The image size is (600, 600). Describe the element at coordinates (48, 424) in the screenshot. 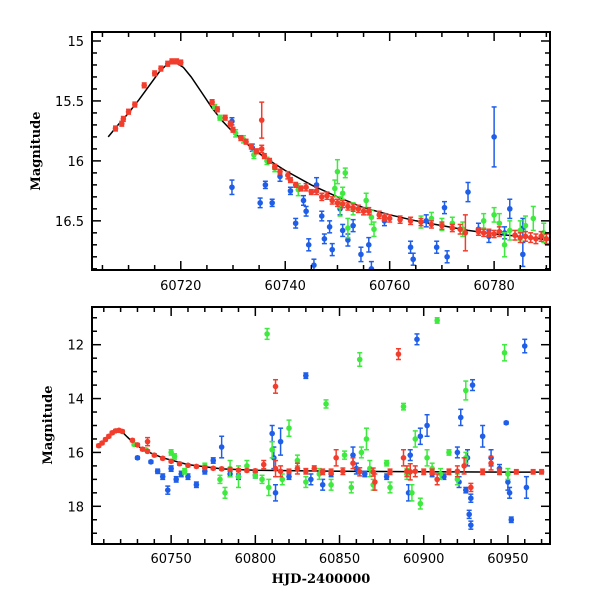

I see `bottom-y-axis-title: Magnitude` at that location.